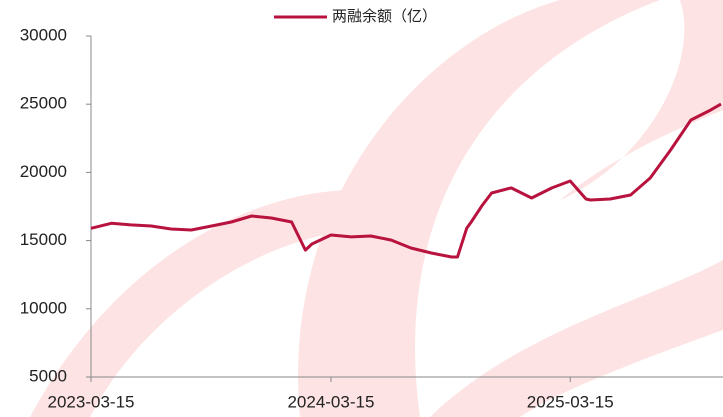 Image resolution: width=723 pixels, height=417 pixels. I want to click on legend-label: 两融余额（亿）, so click(384, 16).